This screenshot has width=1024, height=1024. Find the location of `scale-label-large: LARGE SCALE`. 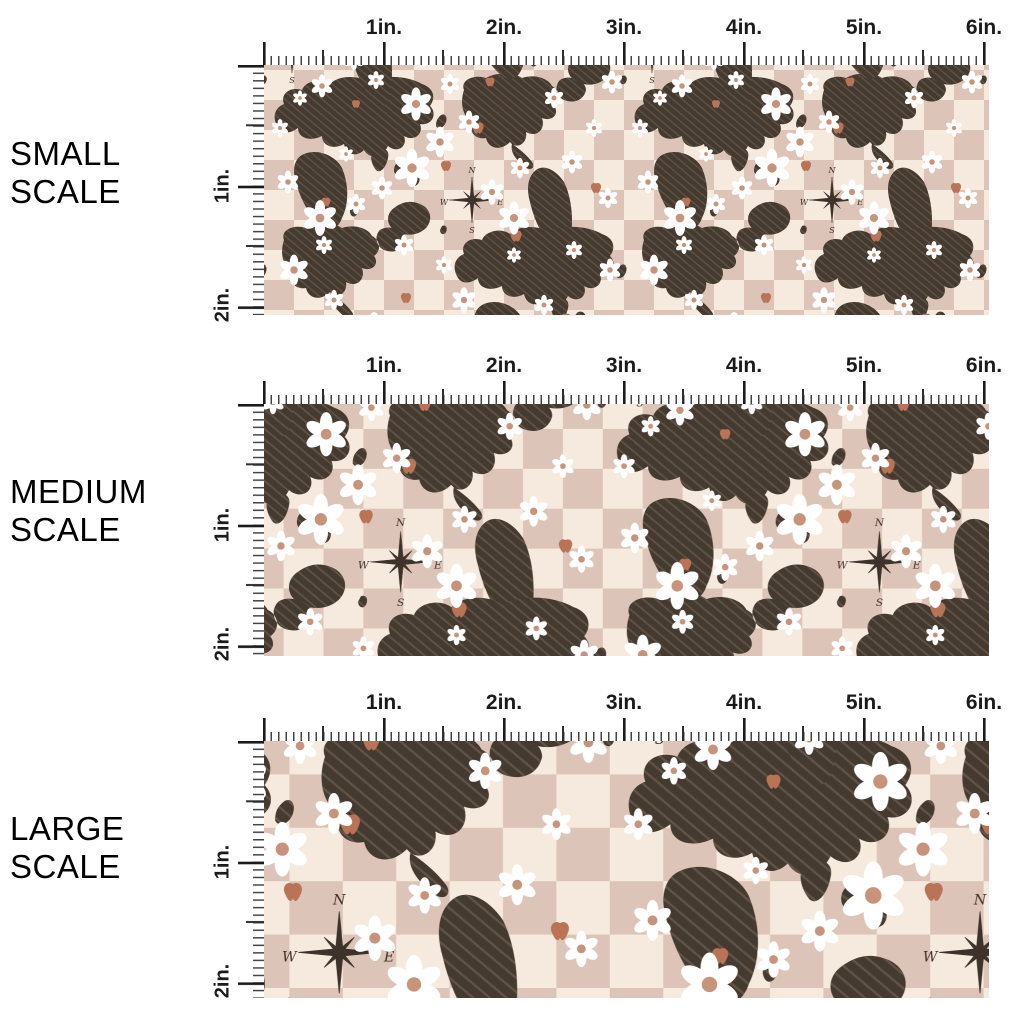

scale-label-large: LARGE SCALE is located at coordinates (67, 848).